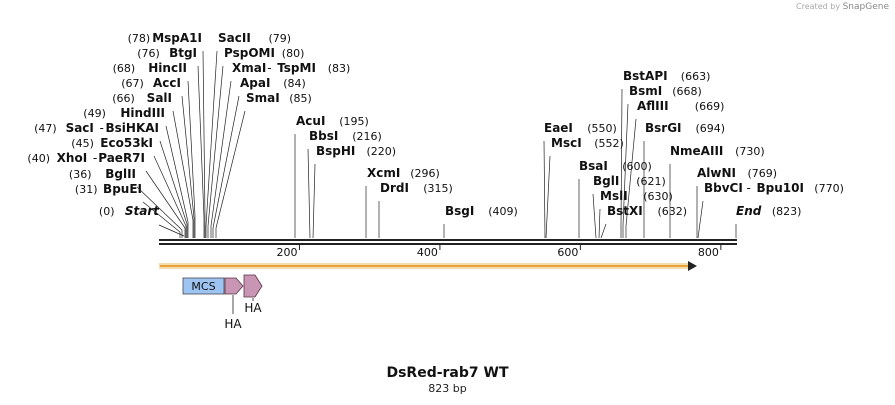 Image resolution: width=895 pixels, height=405 pixels. What do you see at coordinates (80, 174) in the screenshot?
I see `site-position: (36)` at bounding box center [80, 174].